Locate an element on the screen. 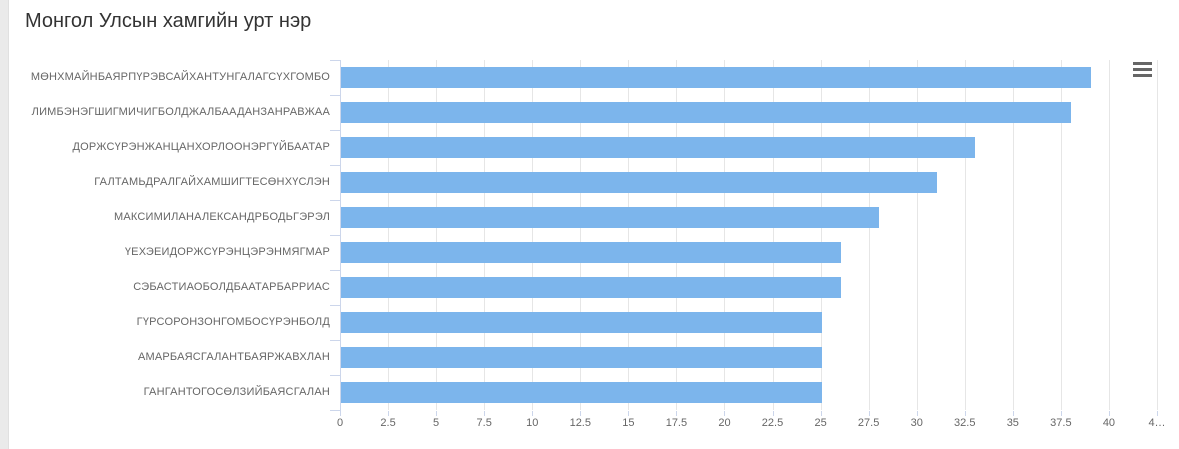 The image size is (1179, 449). x-axis-tick-label: 0 is located at coordinates (340, 423).